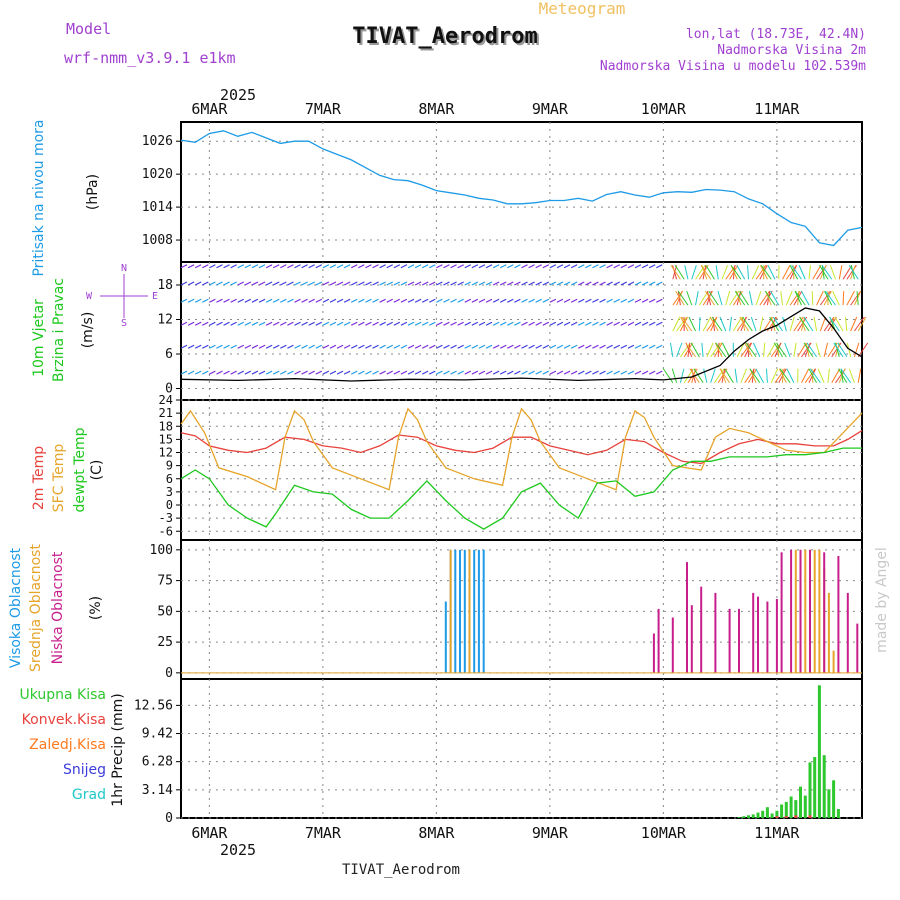 The height and width of the screenshot is (900, 900). What do you see at coordinates (165, 581) in the screenshot?
I see `cloud-ytick-label: 75` at bounding box center [165, 581].